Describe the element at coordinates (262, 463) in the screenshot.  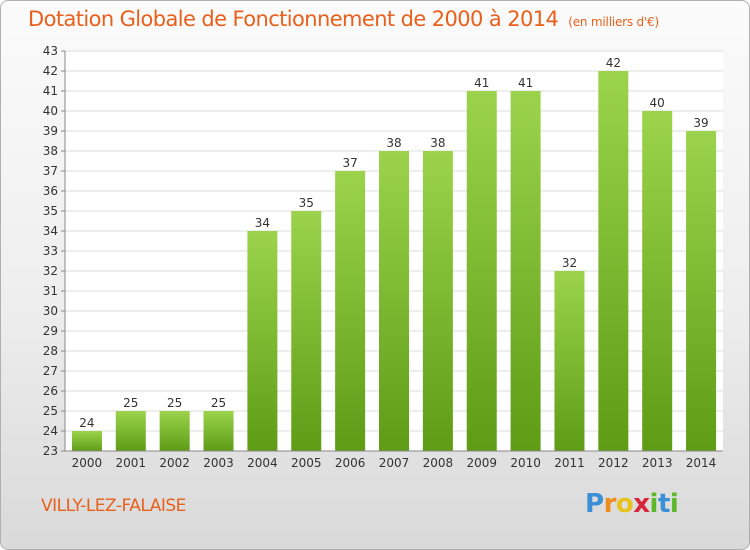
I see `x-tick-label: 2004` at that location.